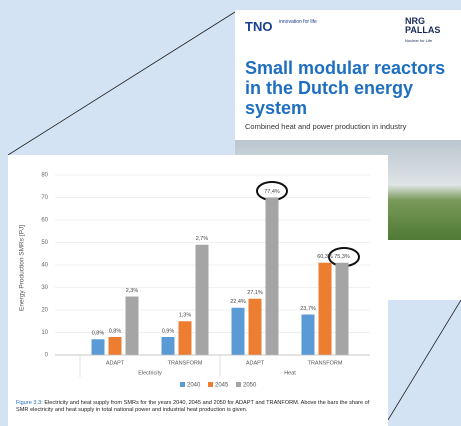  What do you see at coordinates (44, 176) in the screenshot?
I see `y-tick-label: 80` at bounding box center [44, 176].